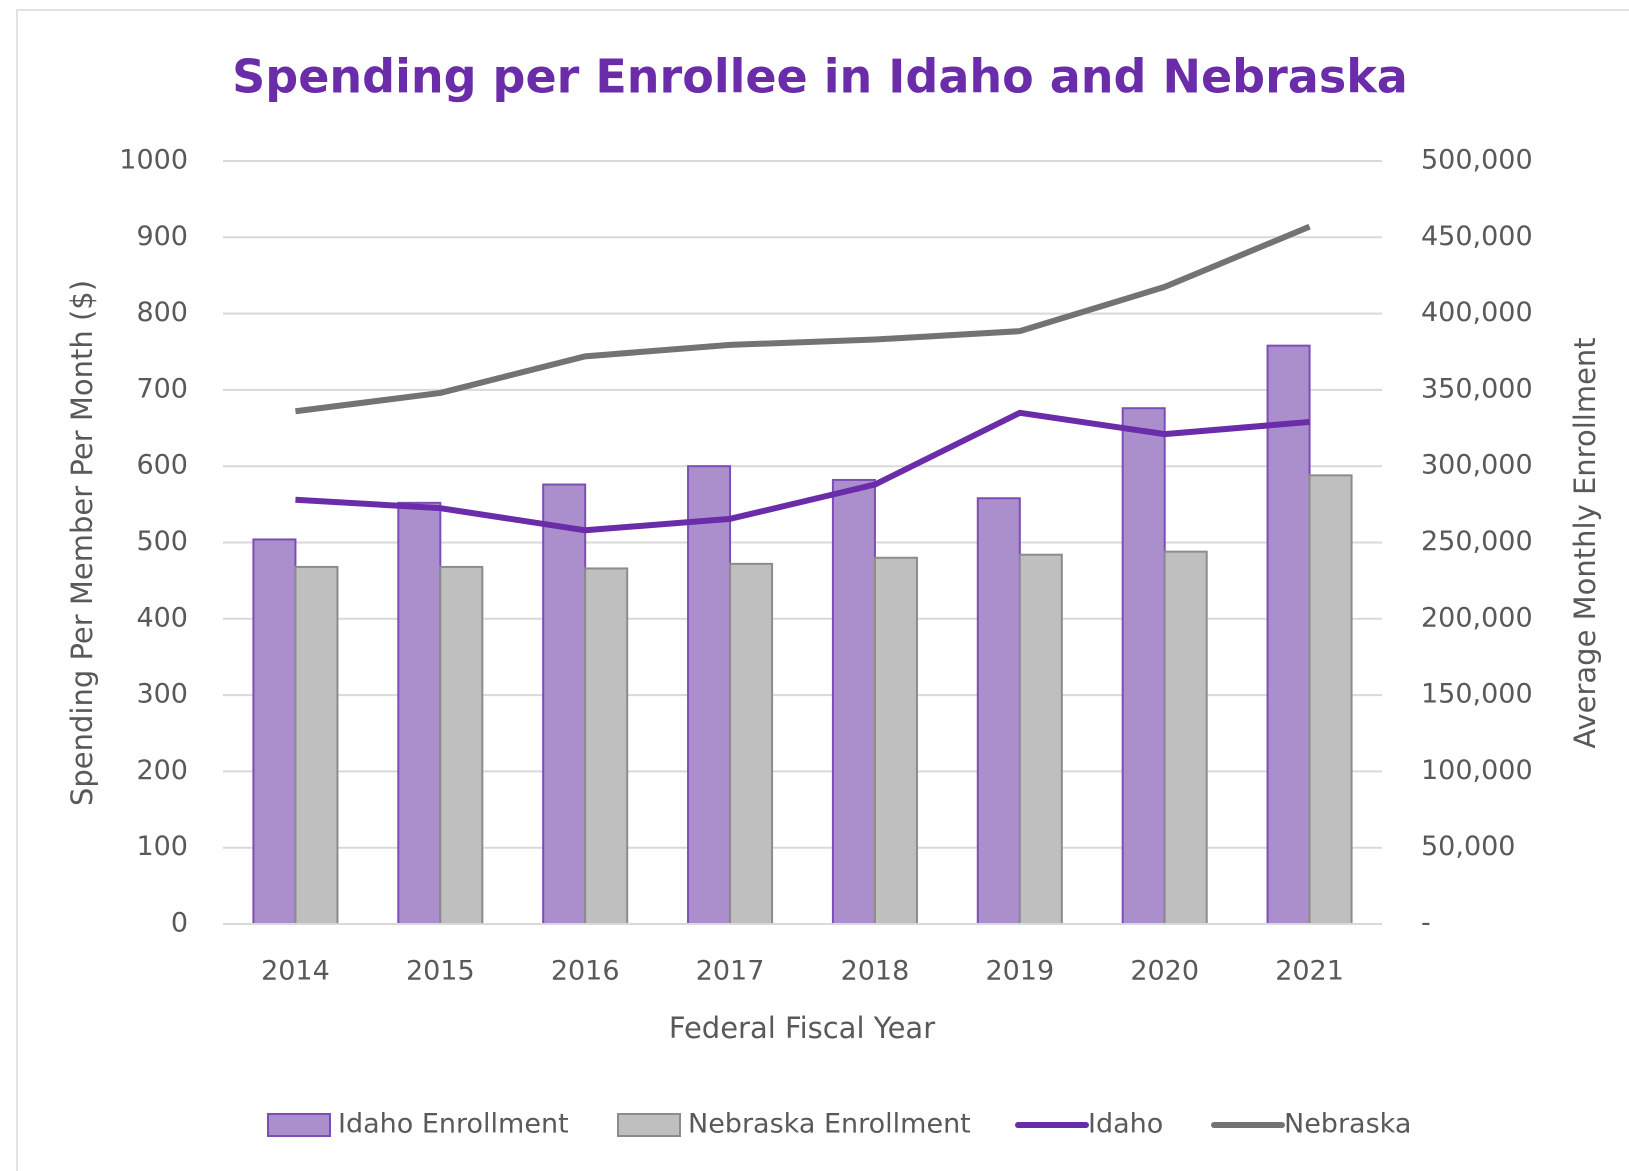 Image resolution: width=1629 pixels, height=1171 pixels. What do you see at coordinates (440, 971) in the screenshot?
I see `x-tick-label: 2015` at bounding box center [440, 971].